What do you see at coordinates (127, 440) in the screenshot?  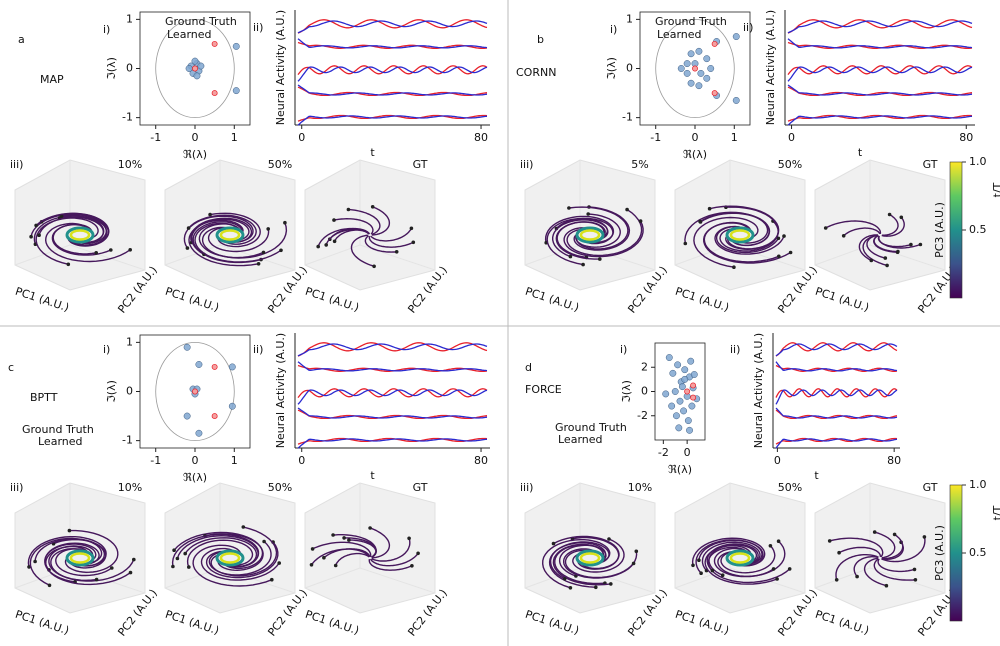 I see `y-tick-label: -1` at bounding box center [127, 440].